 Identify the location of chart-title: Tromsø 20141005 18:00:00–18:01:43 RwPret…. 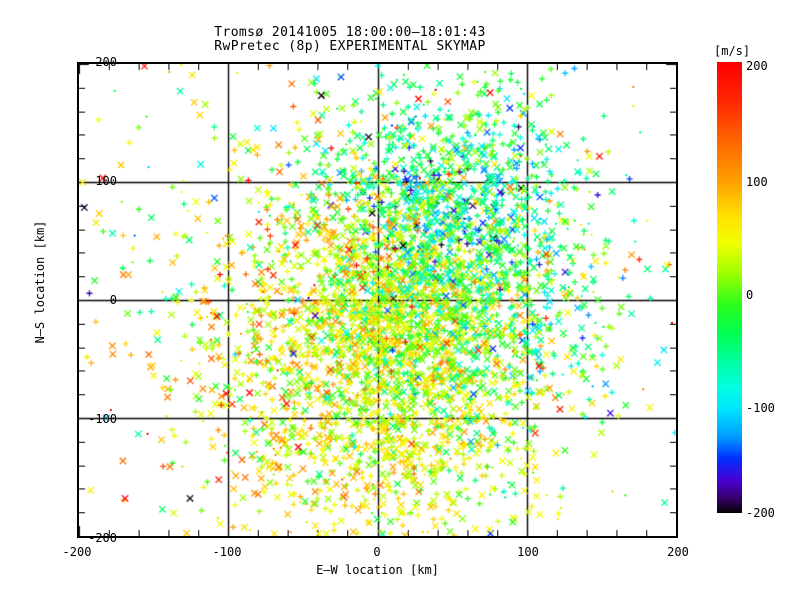
(350, 40).